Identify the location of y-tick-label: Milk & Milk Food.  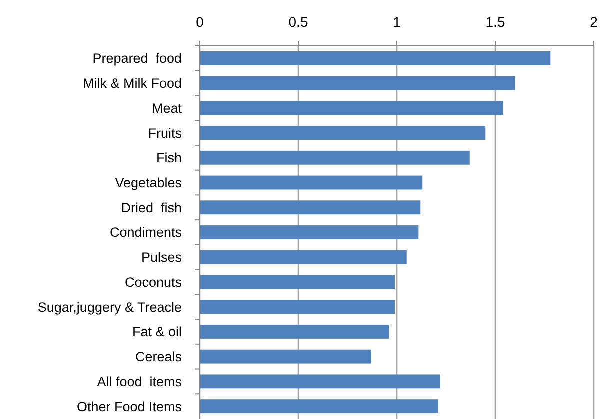
(132, 84).